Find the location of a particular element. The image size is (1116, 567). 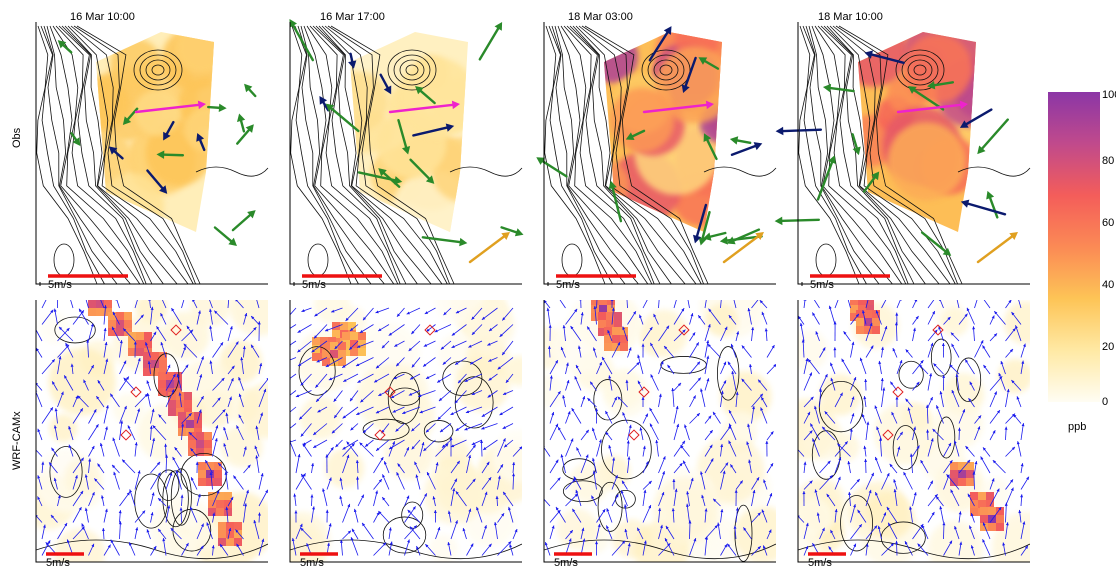

time-label-3: 18 Mar 03:00 is located at coordinates (600, 17).